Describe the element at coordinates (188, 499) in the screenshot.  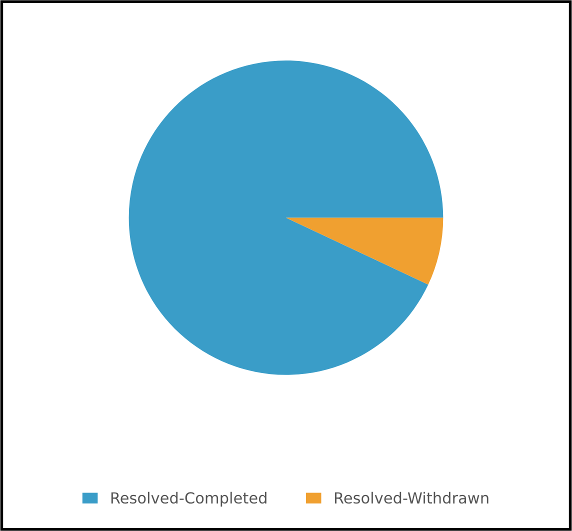
I see `legend-label: Resolved-Completed` at that location.